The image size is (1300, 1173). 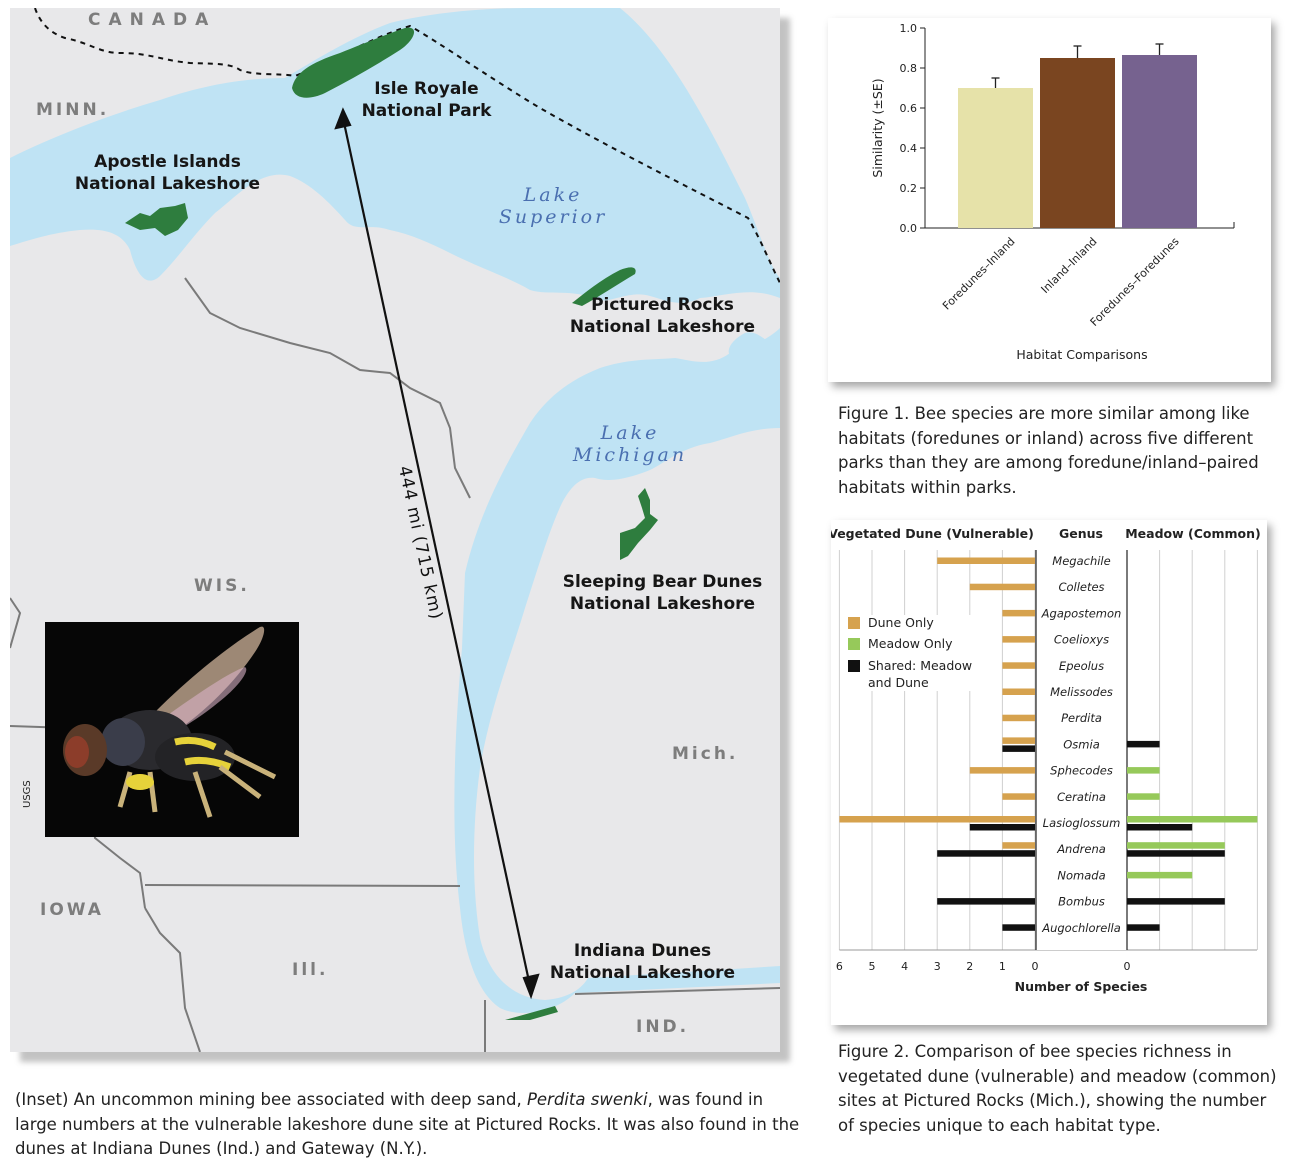 I want to click on x-tick-label-left: 1, so click(x=1002, y=966).